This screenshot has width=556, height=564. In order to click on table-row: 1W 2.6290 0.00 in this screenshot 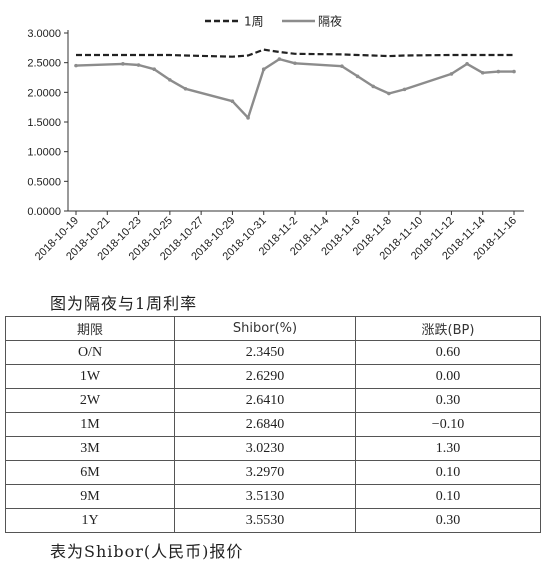, I will do `click(273, 376)`.